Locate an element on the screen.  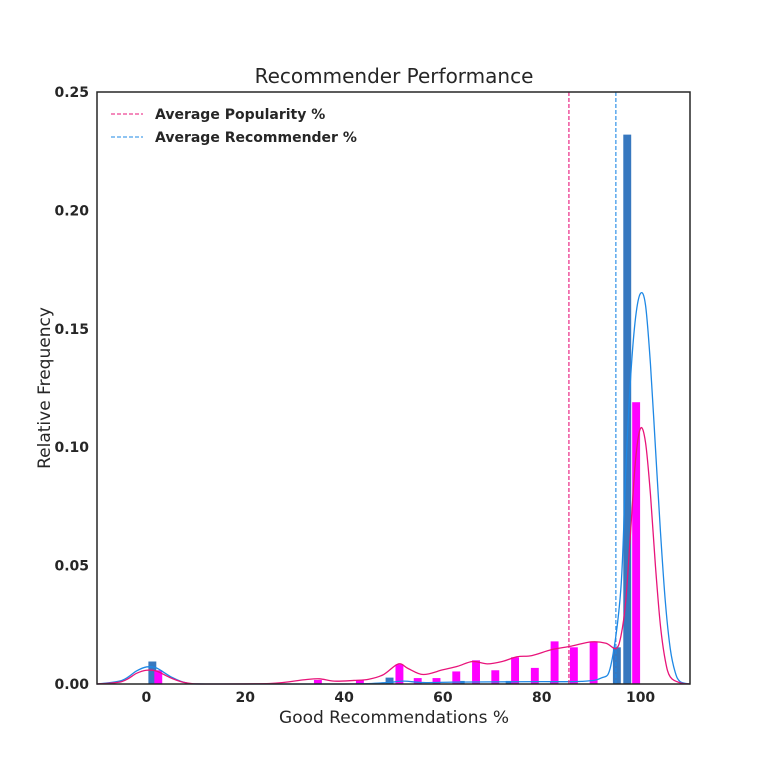
legend-label-0: Average Popularity % is located at coordinates (240, 115).